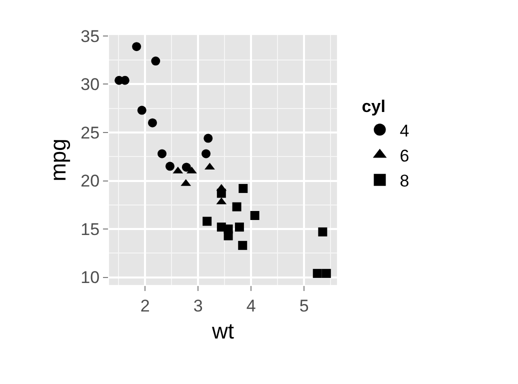  Describe the element at coordinates (90, 181) in the screenshot. I see `y-tick-label: 20` at that location.